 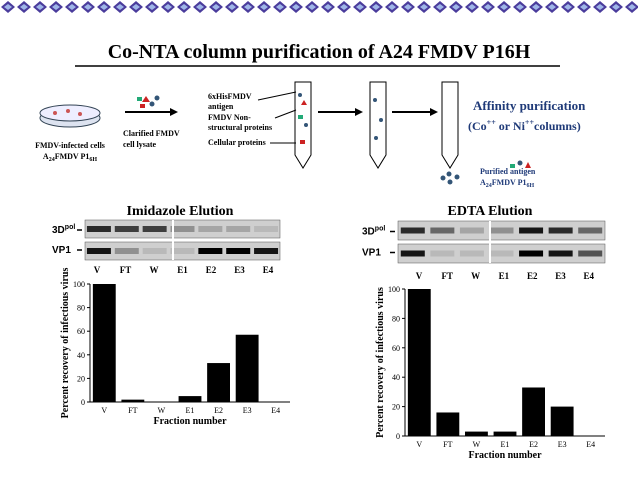 What do you see at coordinates (180, 211) in the screenshot?
I see `chart-title: Imidazole Elution` at bounding box center [180, 211].